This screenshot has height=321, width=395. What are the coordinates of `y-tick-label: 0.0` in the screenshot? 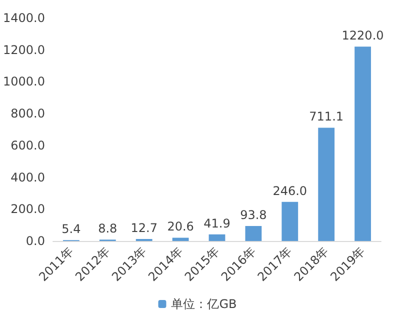 It's located at (35, 241).